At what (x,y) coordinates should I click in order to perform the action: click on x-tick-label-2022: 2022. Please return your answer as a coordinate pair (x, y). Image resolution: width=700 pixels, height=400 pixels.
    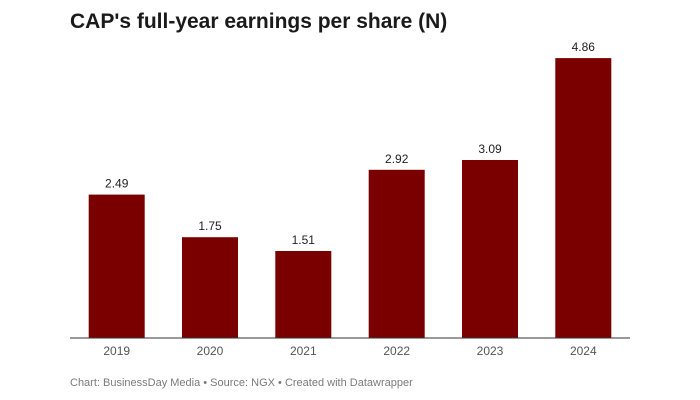
    Looking at the image, I should click on (396, 351).